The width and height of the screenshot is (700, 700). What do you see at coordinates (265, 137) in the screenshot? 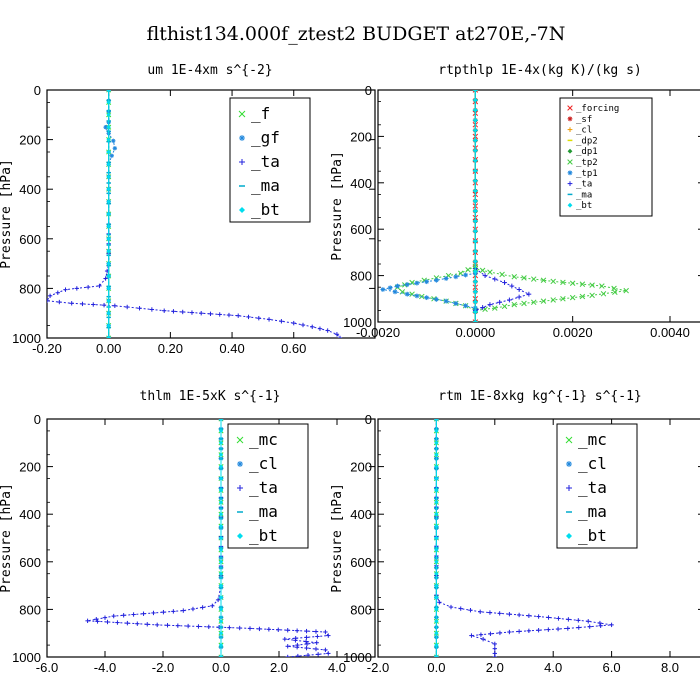
I see `legend-entry: _gf` at bounding box center [265, 137].